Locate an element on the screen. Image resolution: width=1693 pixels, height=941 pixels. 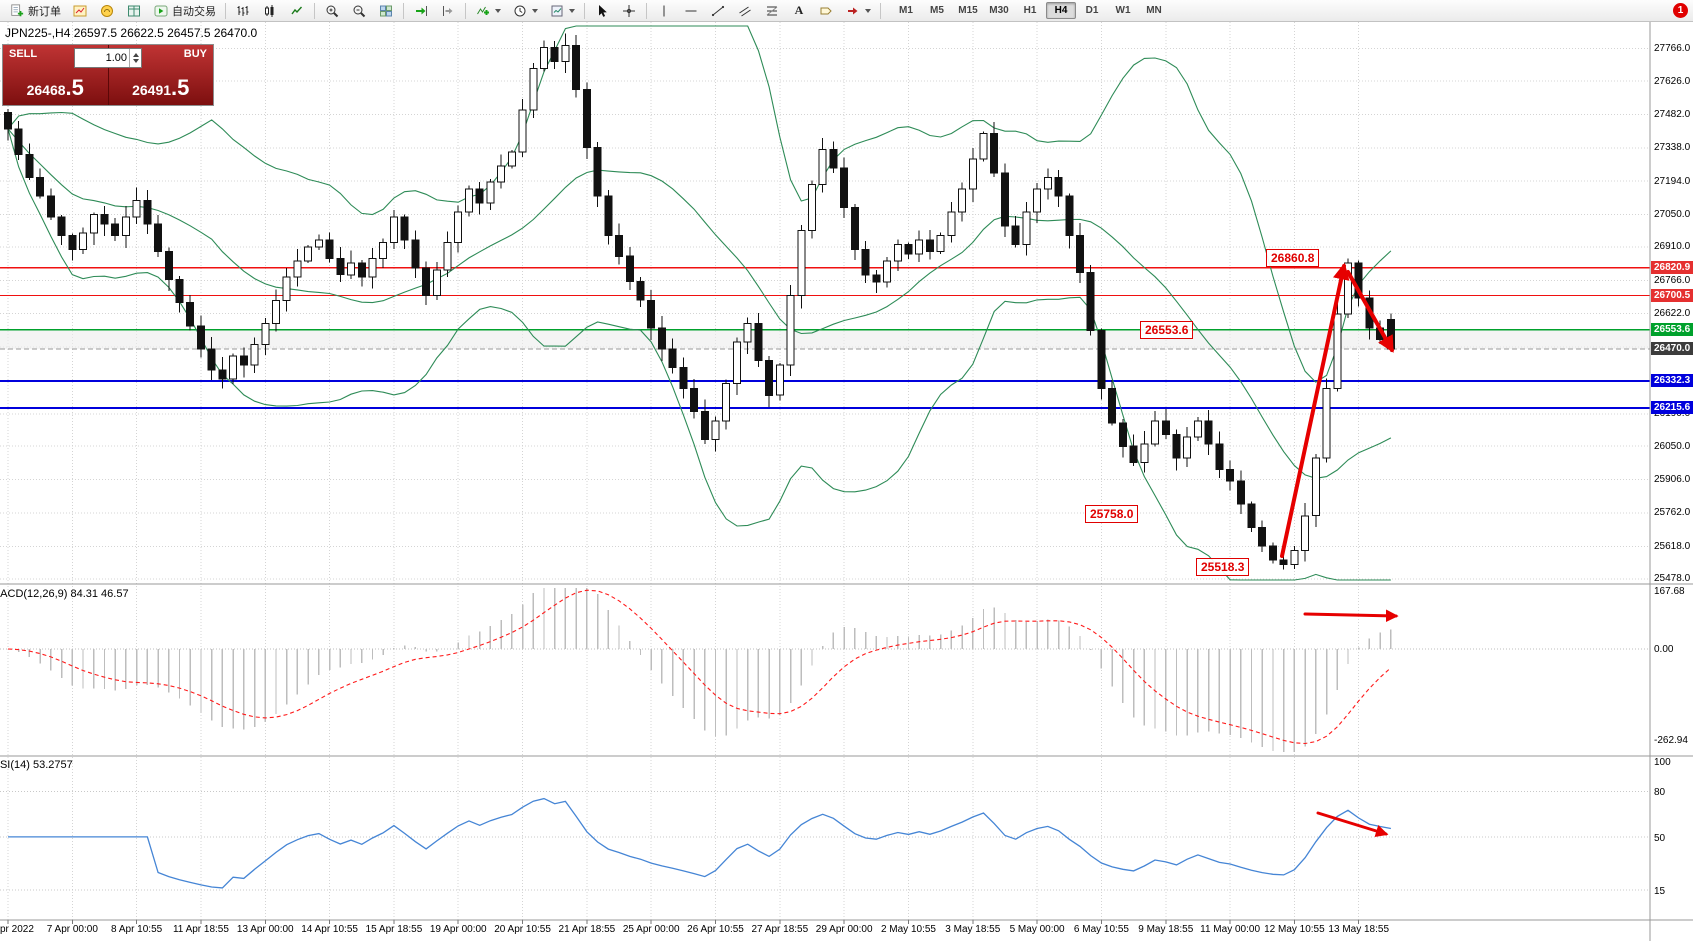
timeframe-m15: M15 is located at coordinates (968, 10).